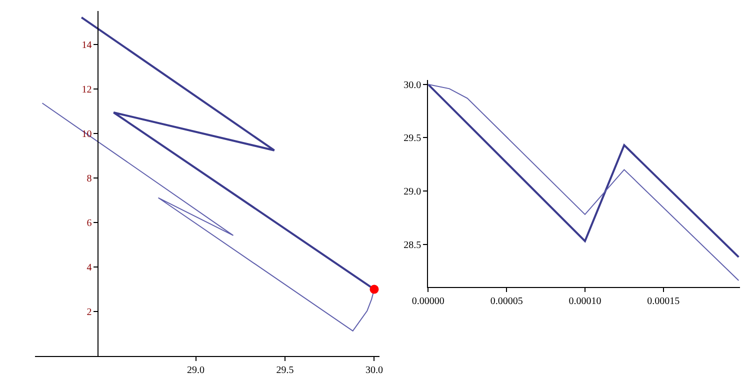  What do you see at coordinates (585, 301) in the screenshot?
I see `x-tick-label: 0.00010` at bounding box center [585, 301].